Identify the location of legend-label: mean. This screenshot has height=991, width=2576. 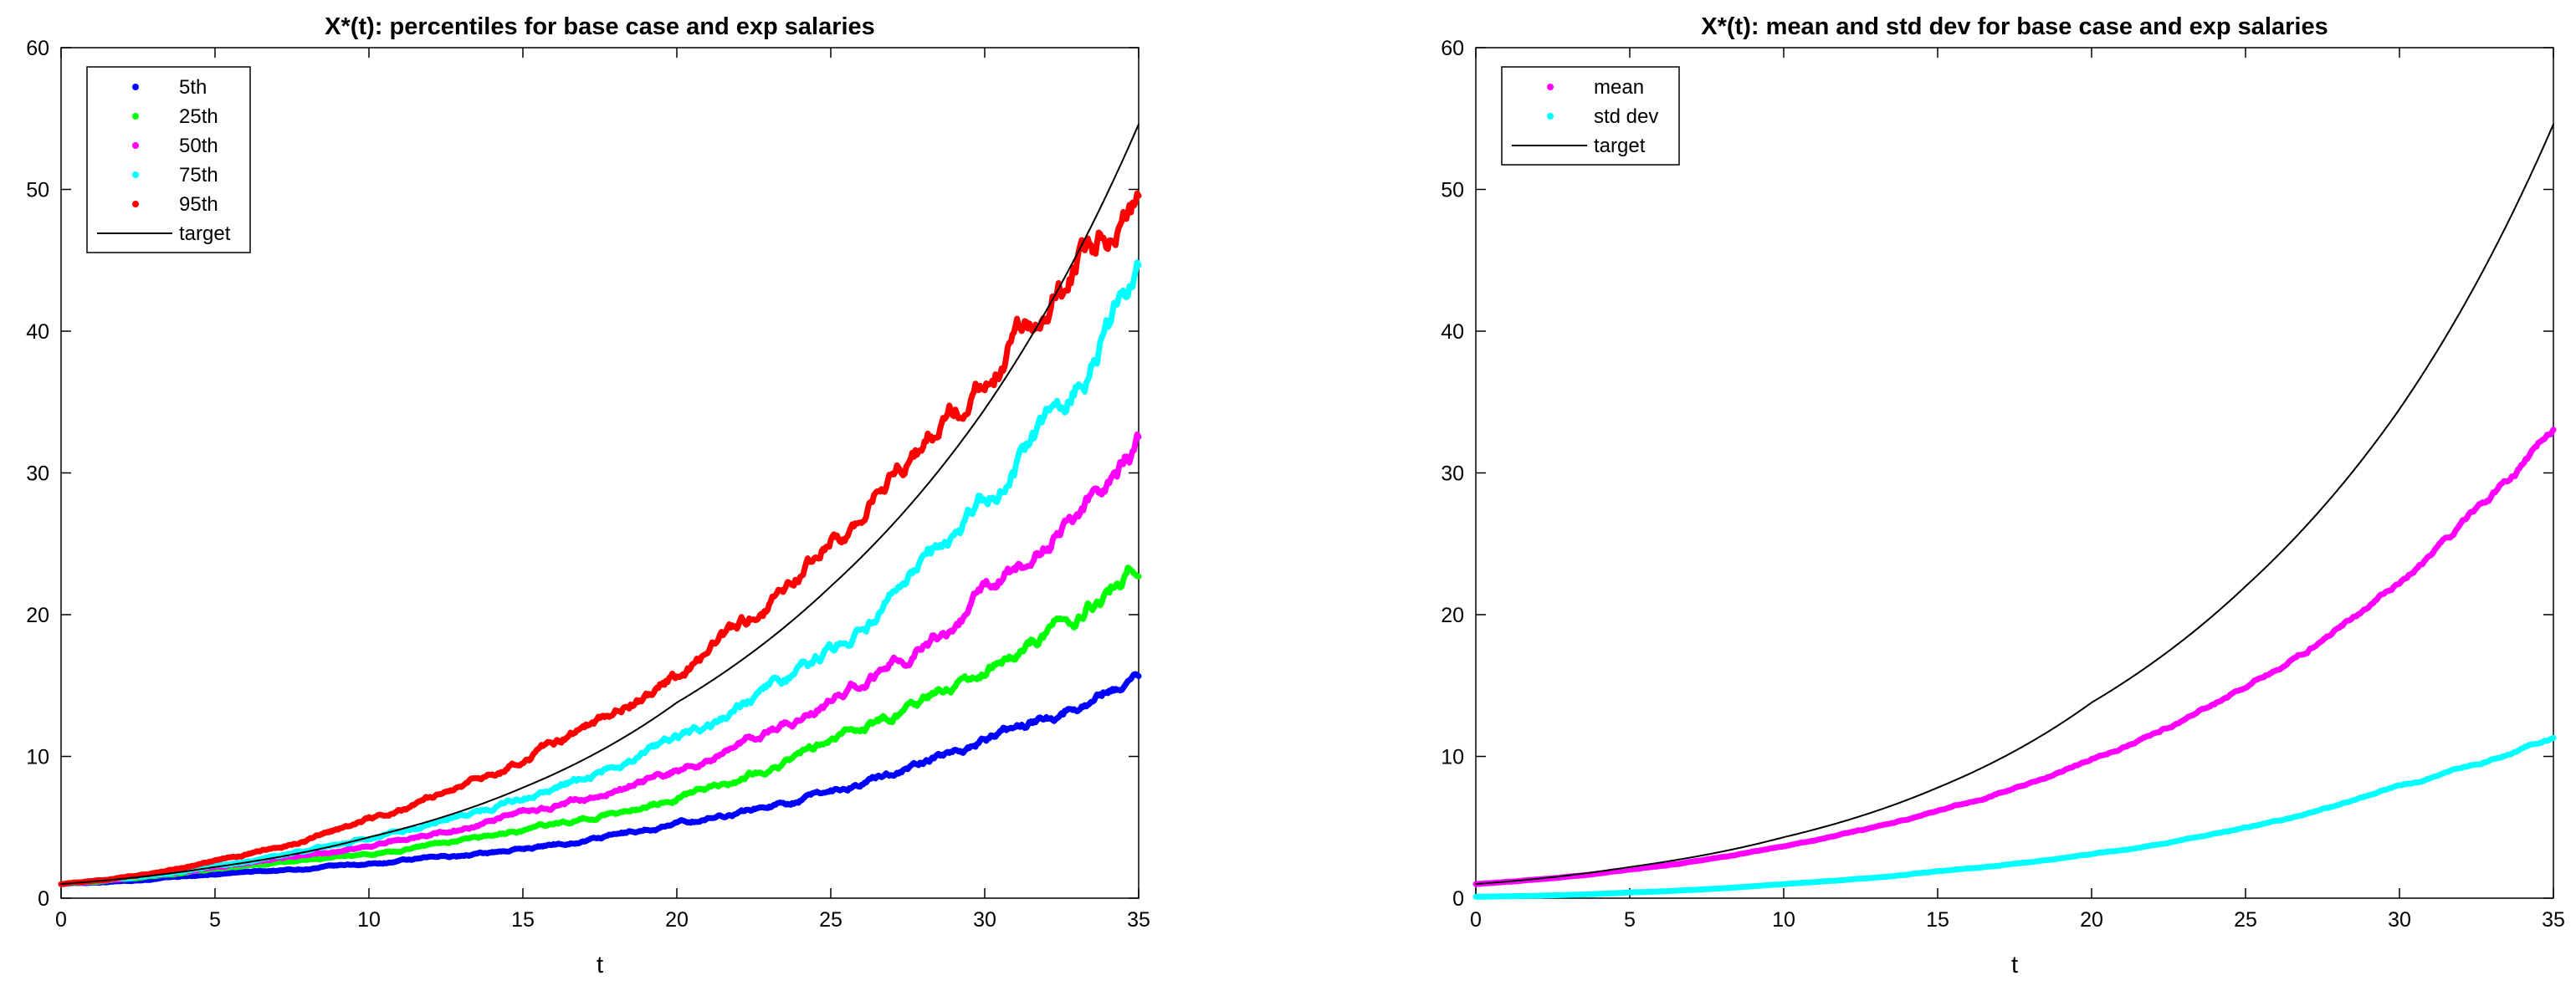
(1619, 87).